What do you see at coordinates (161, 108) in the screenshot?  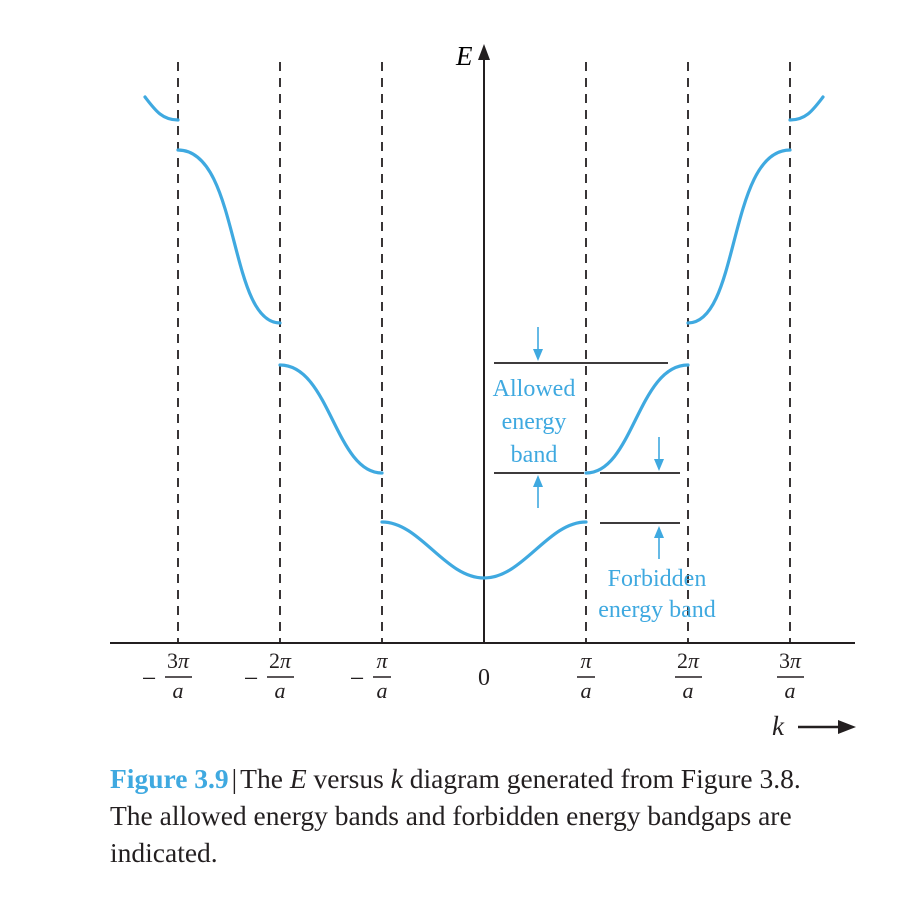 I see `band-4-left-curve` at bounding box center [161, 108].